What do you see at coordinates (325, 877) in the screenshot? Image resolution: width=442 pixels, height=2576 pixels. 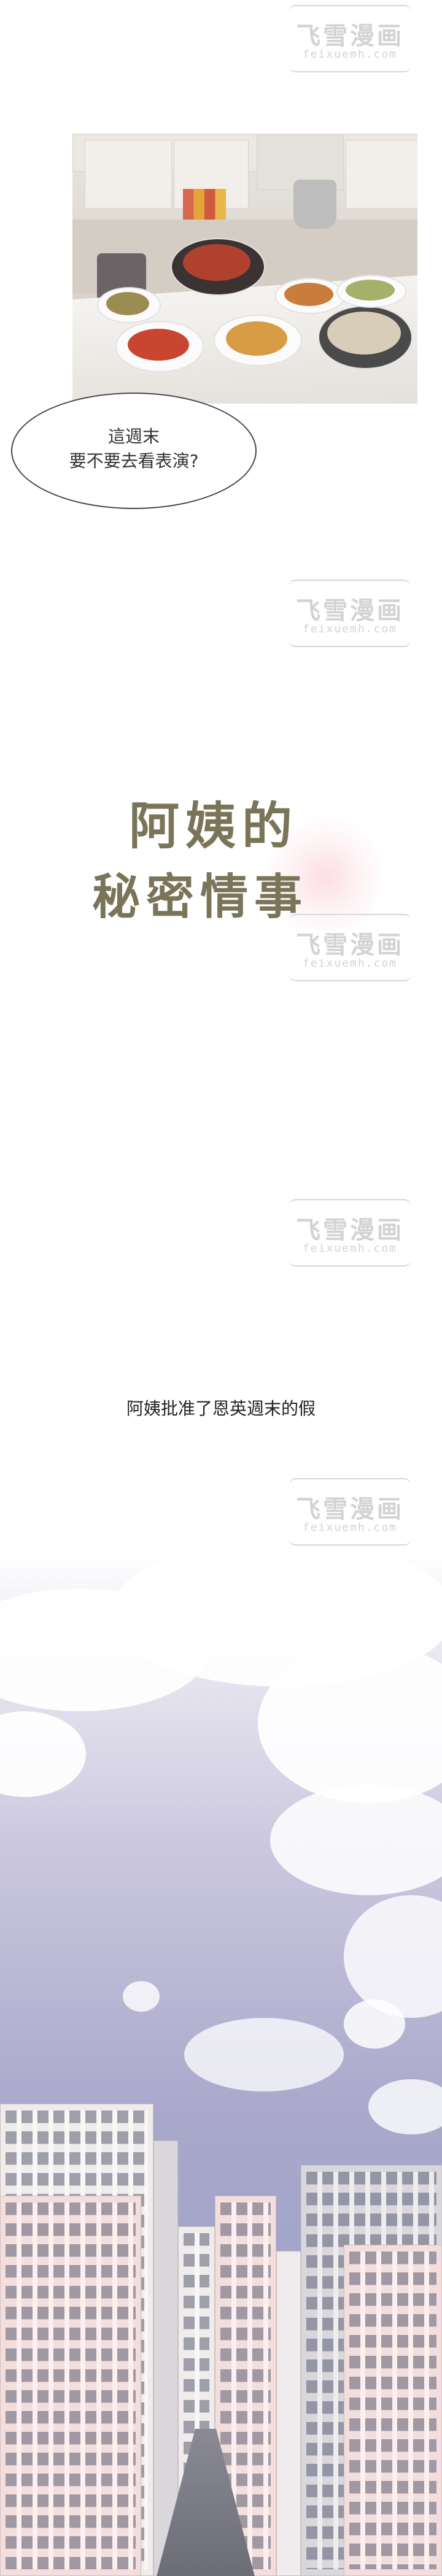 I see `title-glow` at bounding box center [325, 877].